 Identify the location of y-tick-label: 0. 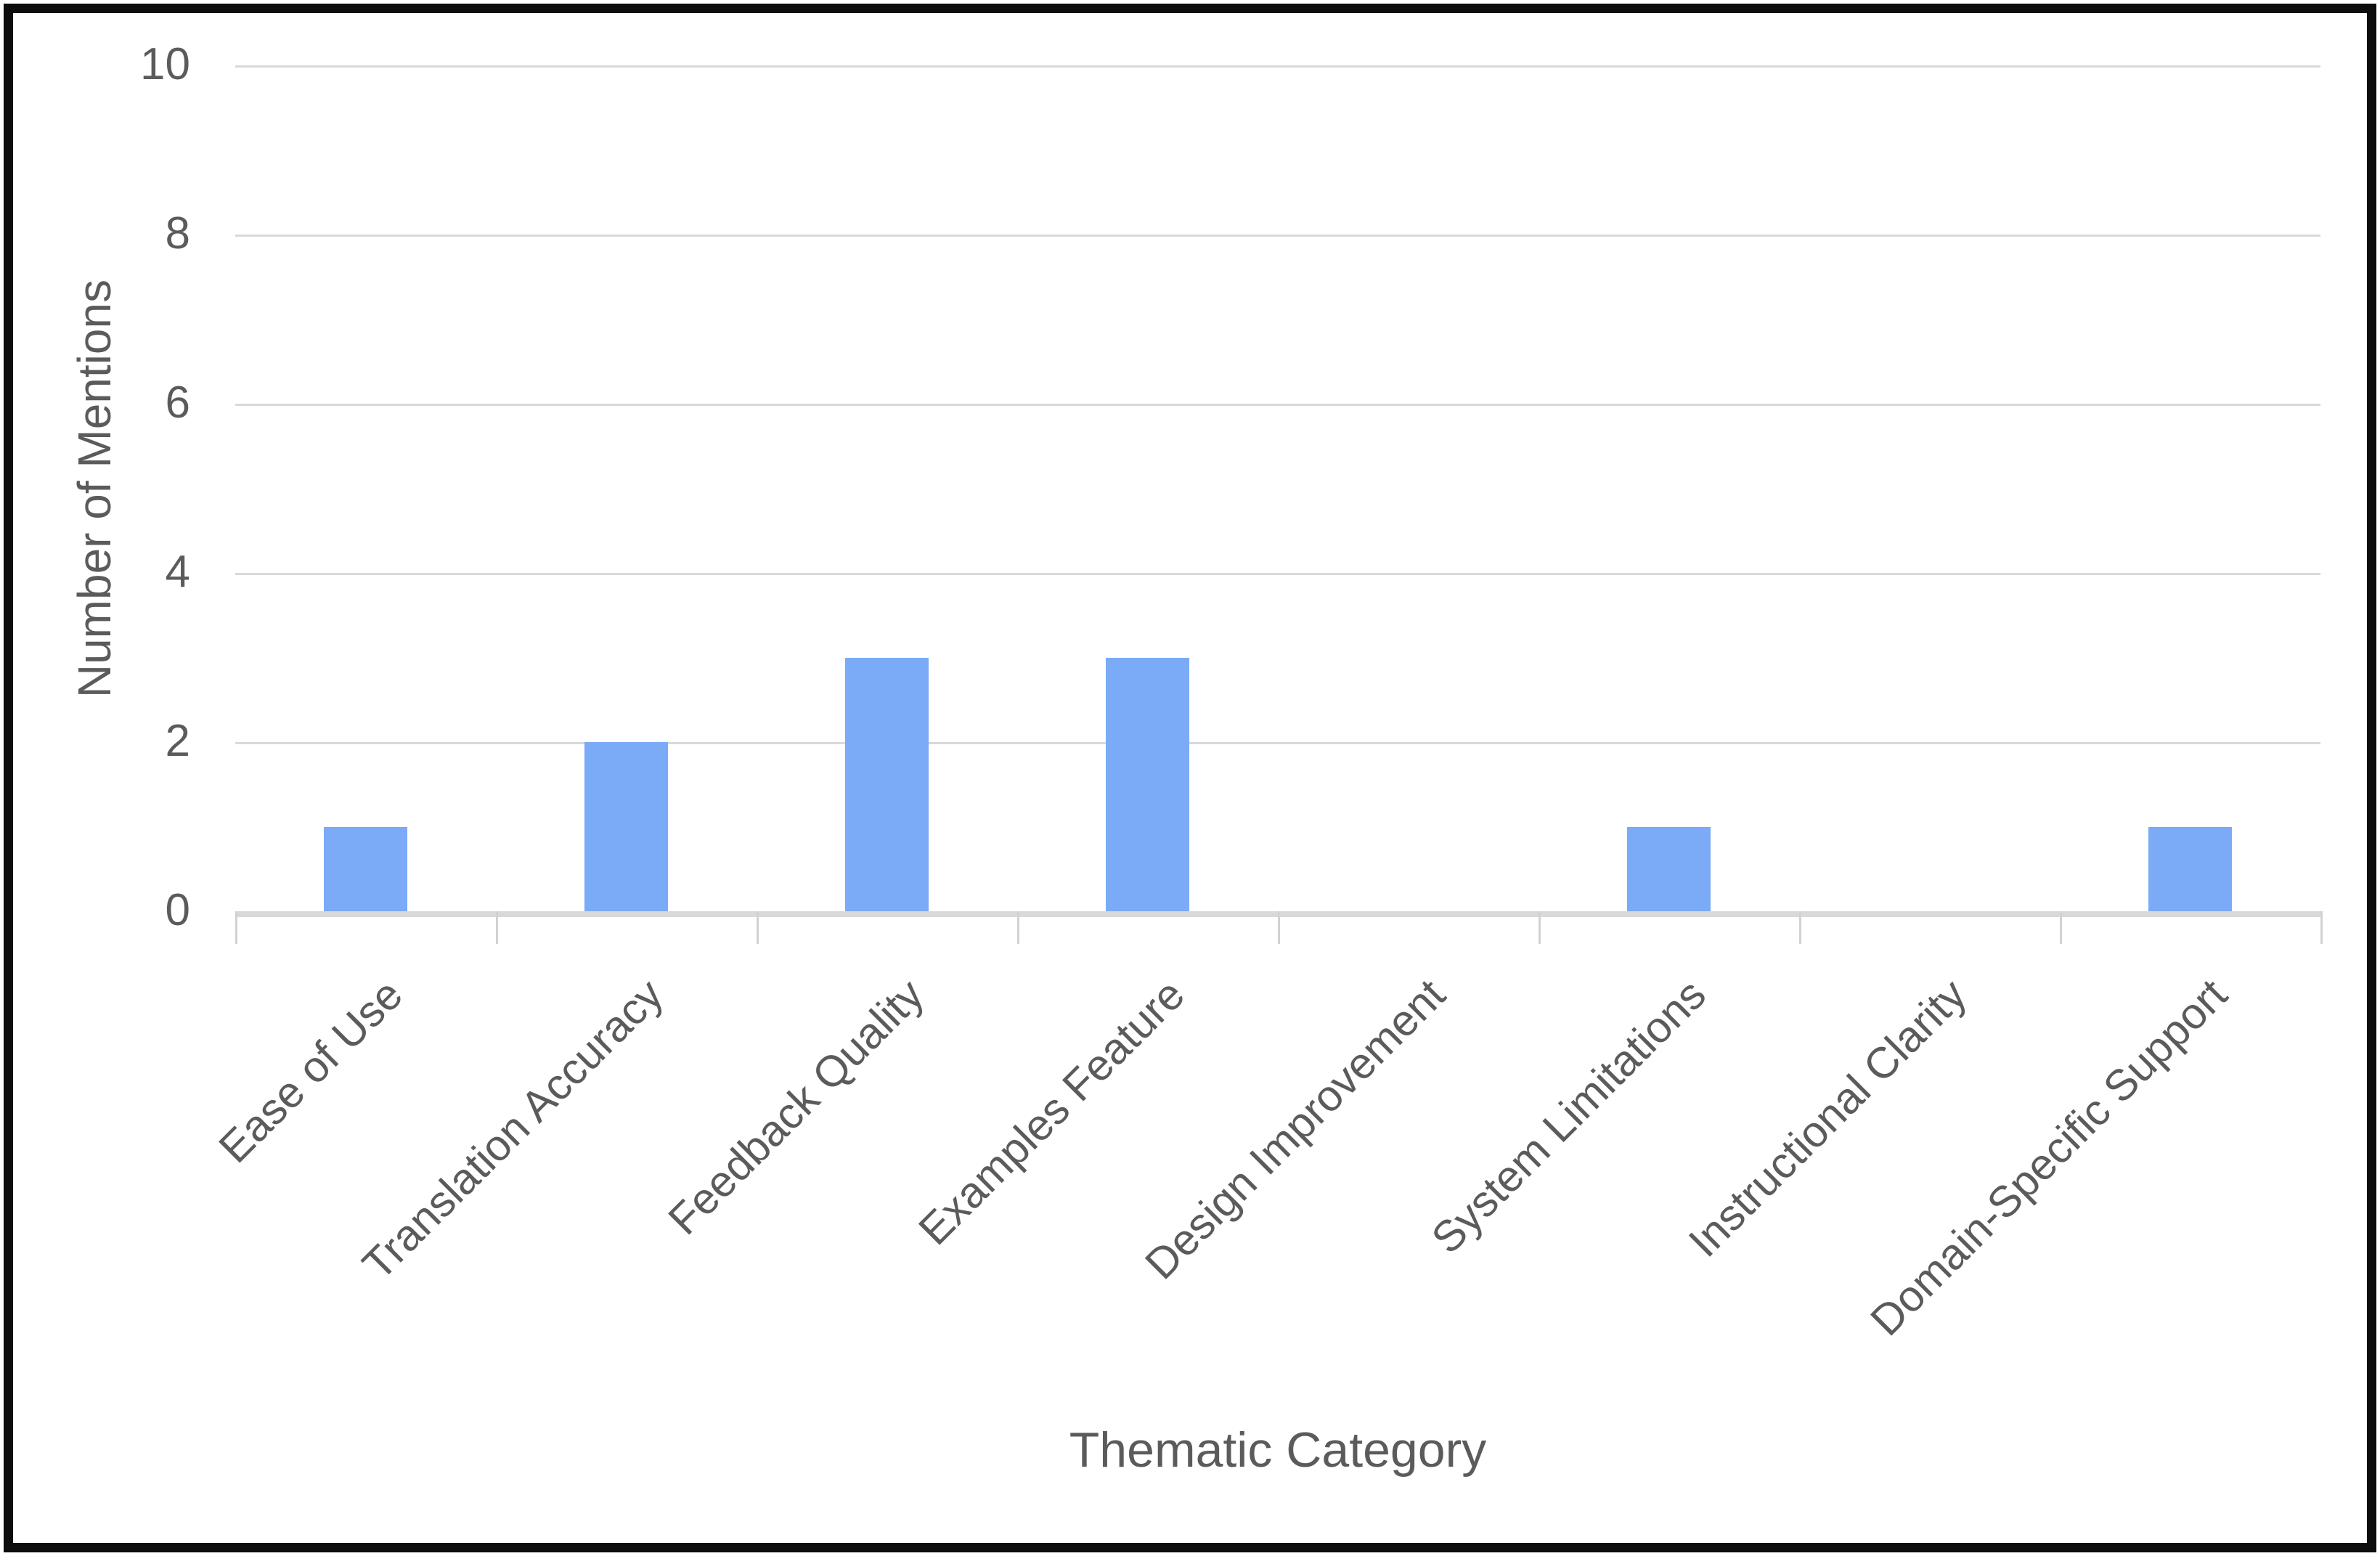
(177, 910).